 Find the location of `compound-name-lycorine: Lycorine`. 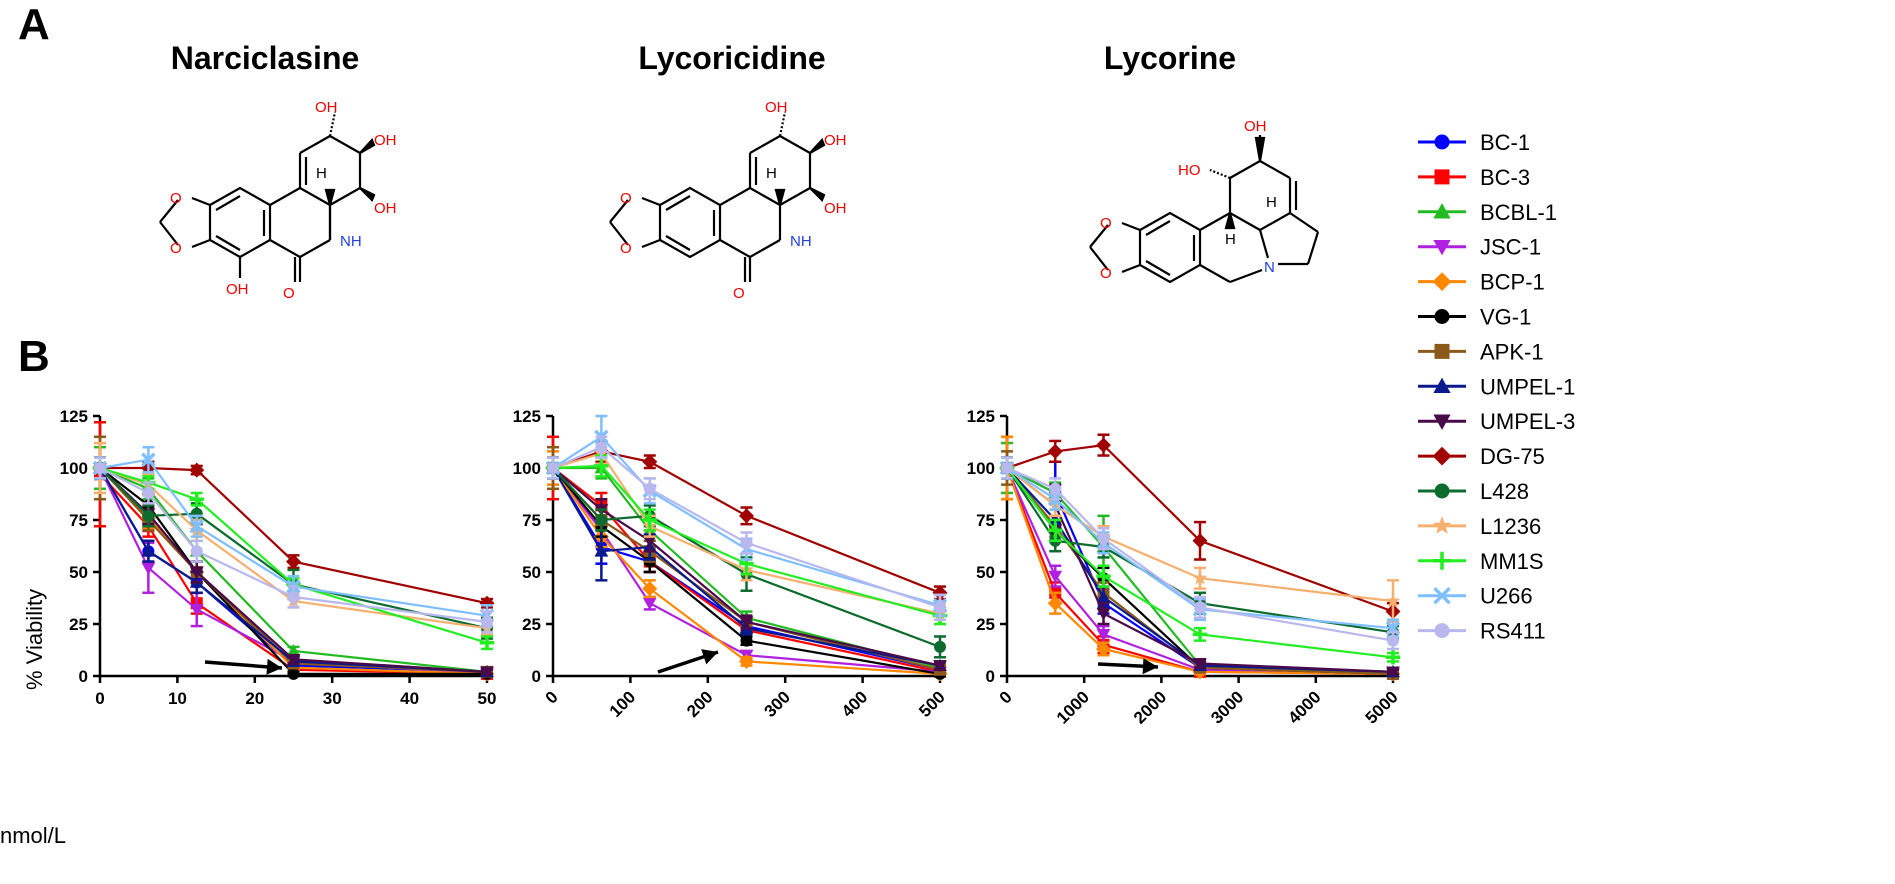

compound-name-lycorine: Lycorine is located at coordinates (1170, 58).